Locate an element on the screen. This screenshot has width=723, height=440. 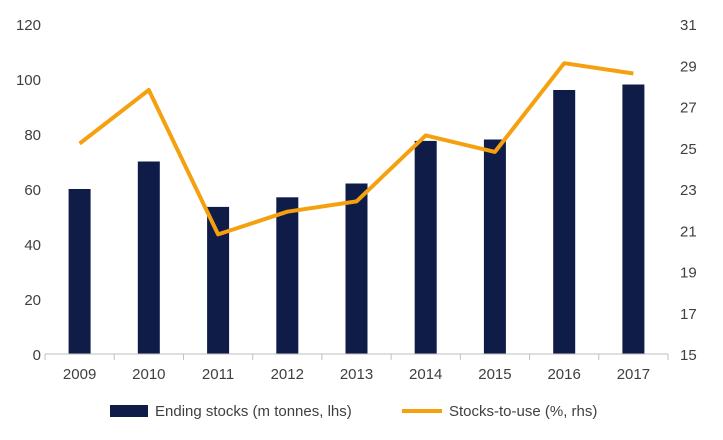
bar-2012 is located at coordinates (287, 276).